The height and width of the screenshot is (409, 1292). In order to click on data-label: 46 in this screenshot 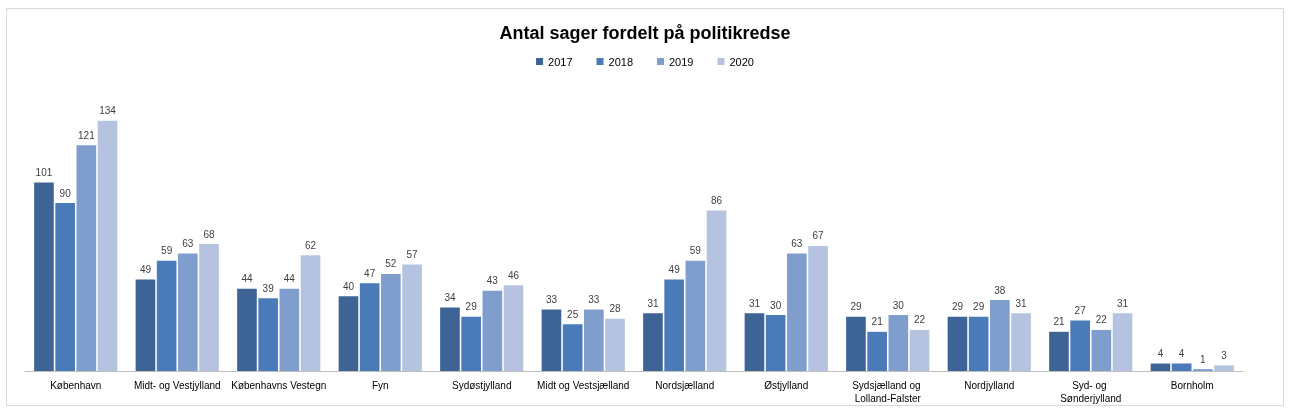, I will do `click(513, 275)`.